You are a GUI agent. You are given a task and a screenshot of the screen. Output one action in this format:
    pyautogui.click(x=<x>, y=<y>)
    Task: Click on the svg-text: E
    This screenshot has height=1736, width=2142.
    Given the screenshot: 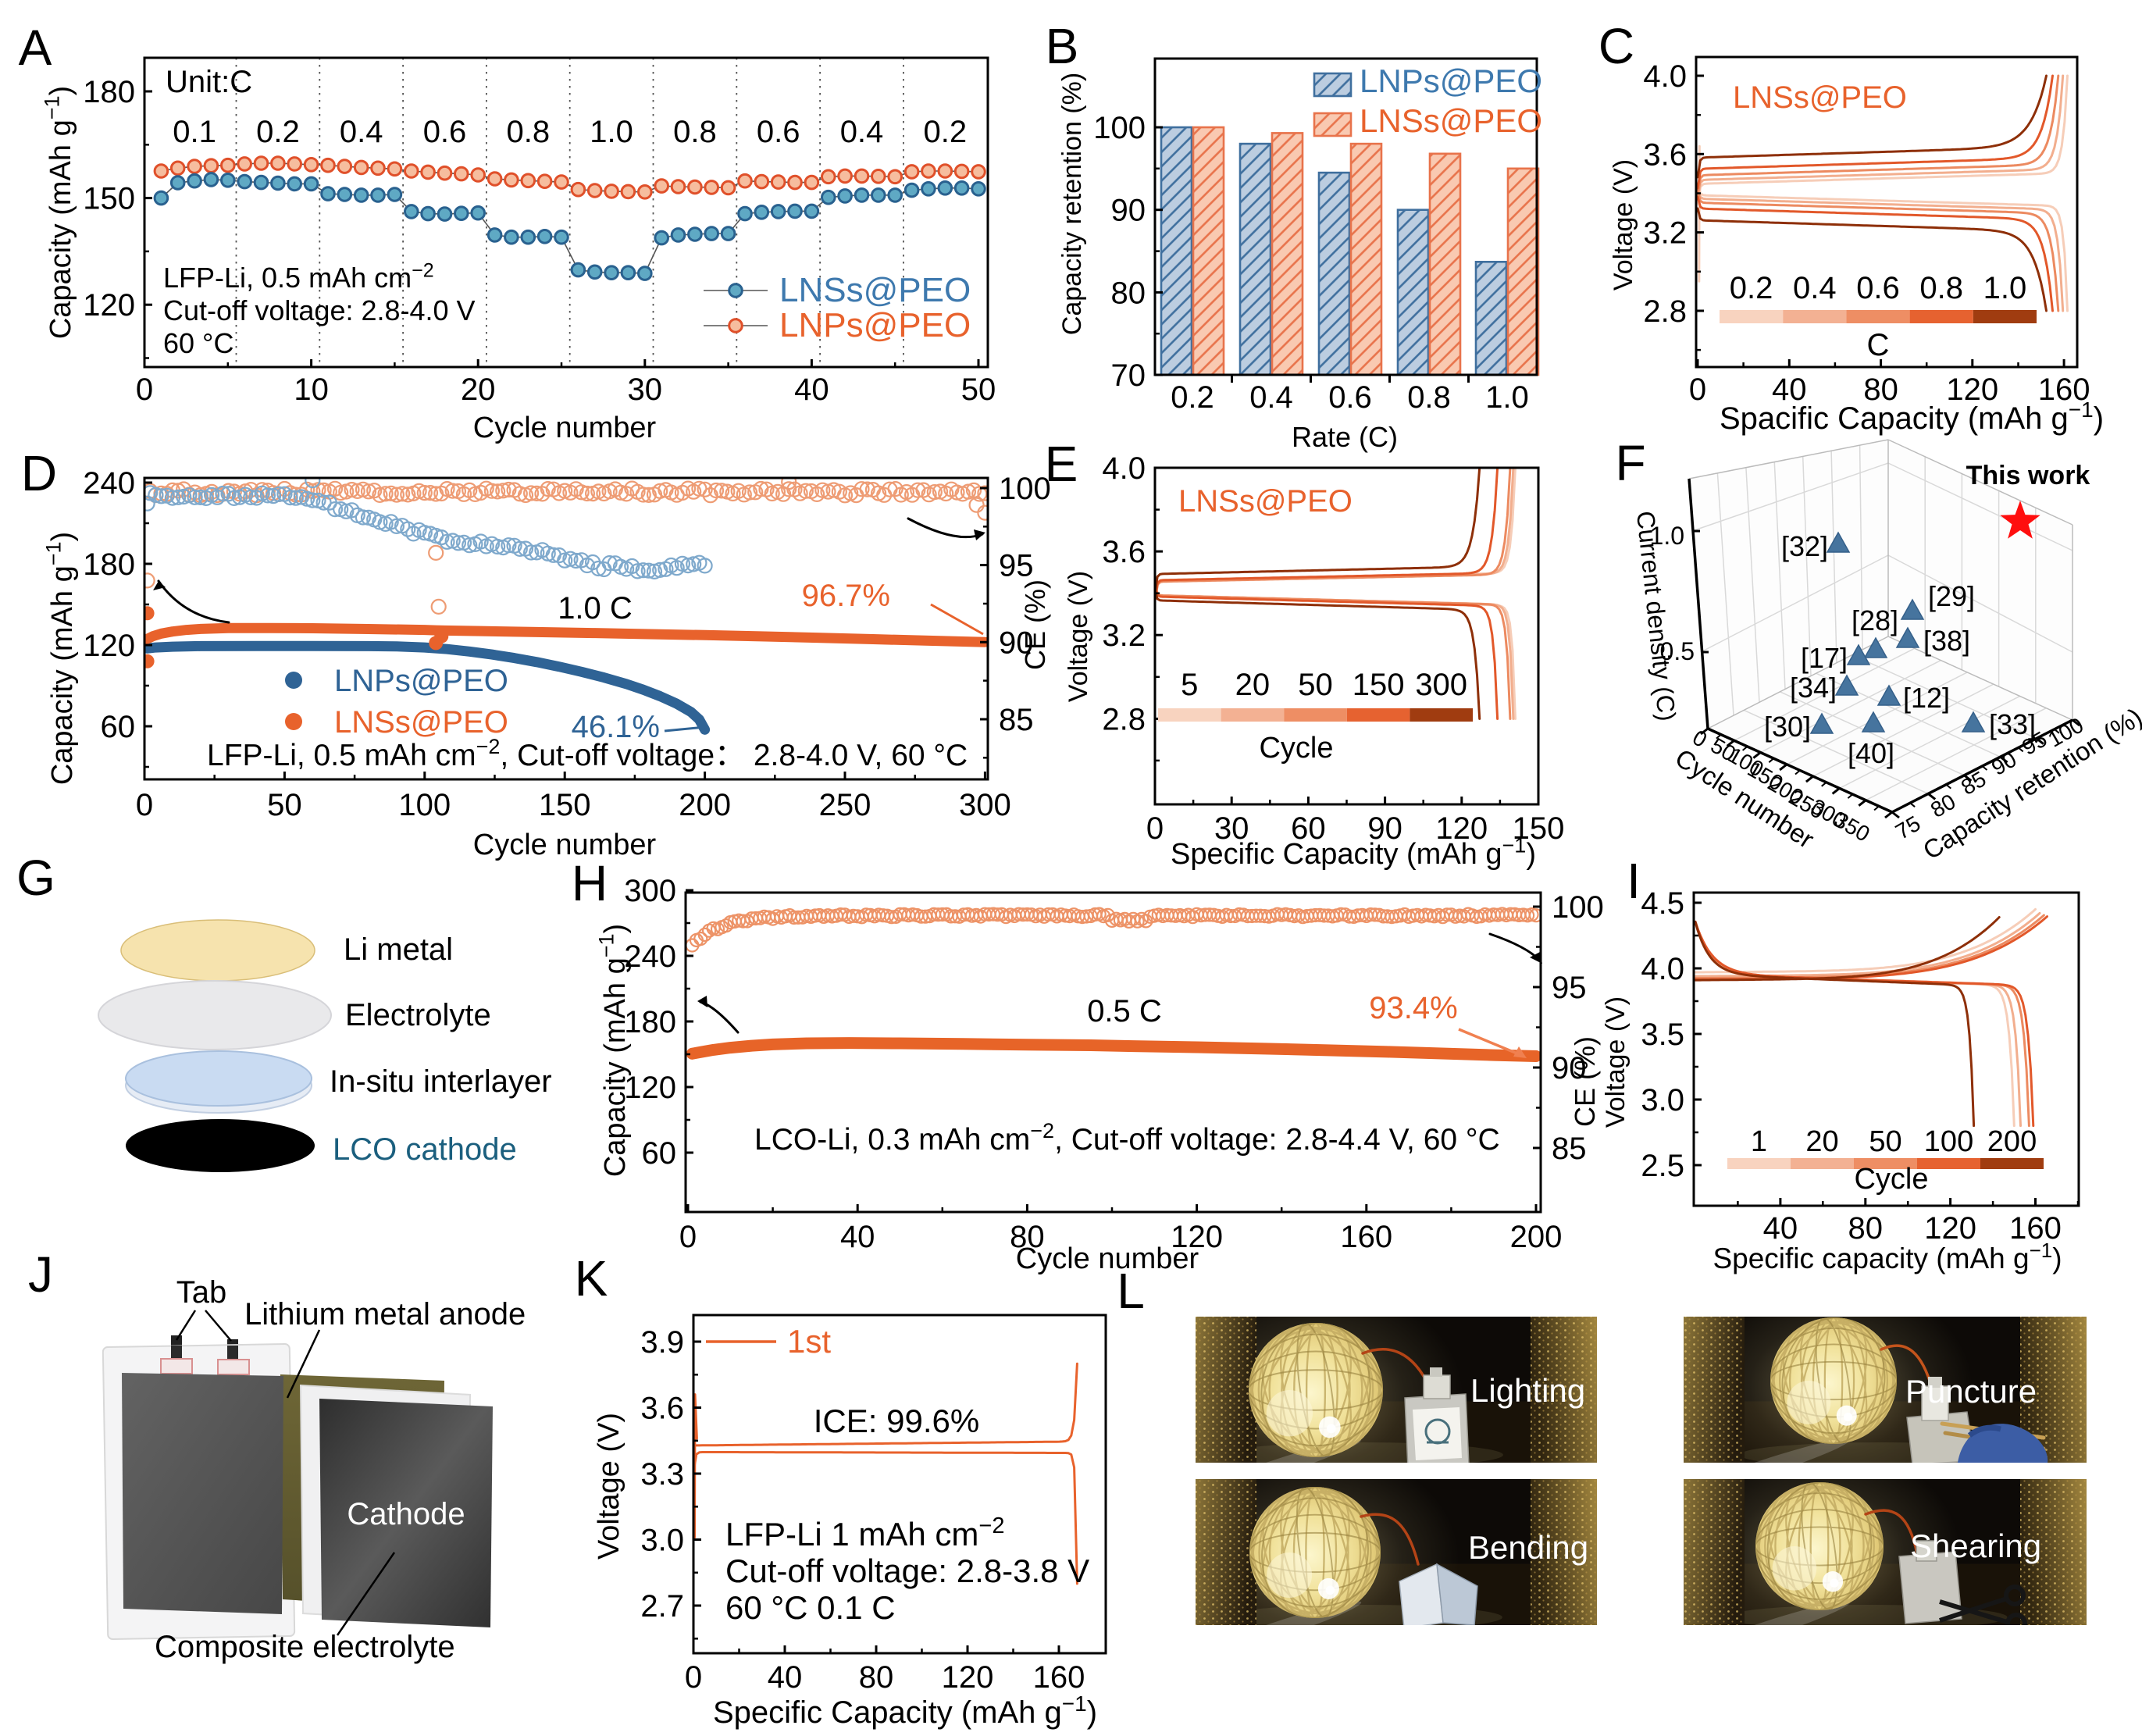 What is the action you would take?
    pyautogui.click(x=1061, y=464)
    